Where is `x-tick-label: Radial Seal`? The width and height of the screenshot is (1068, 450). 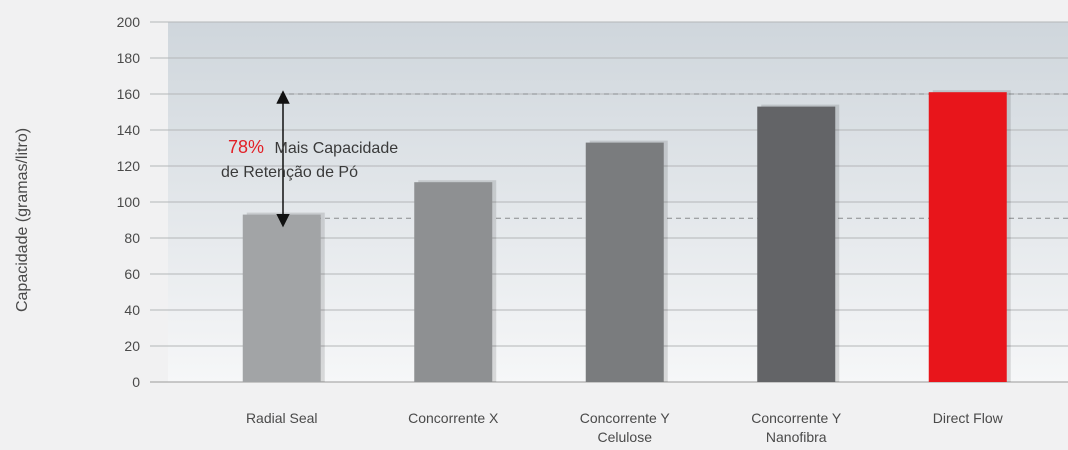 x-tick-label: Radial Seal is located at coordinates (282, 418).